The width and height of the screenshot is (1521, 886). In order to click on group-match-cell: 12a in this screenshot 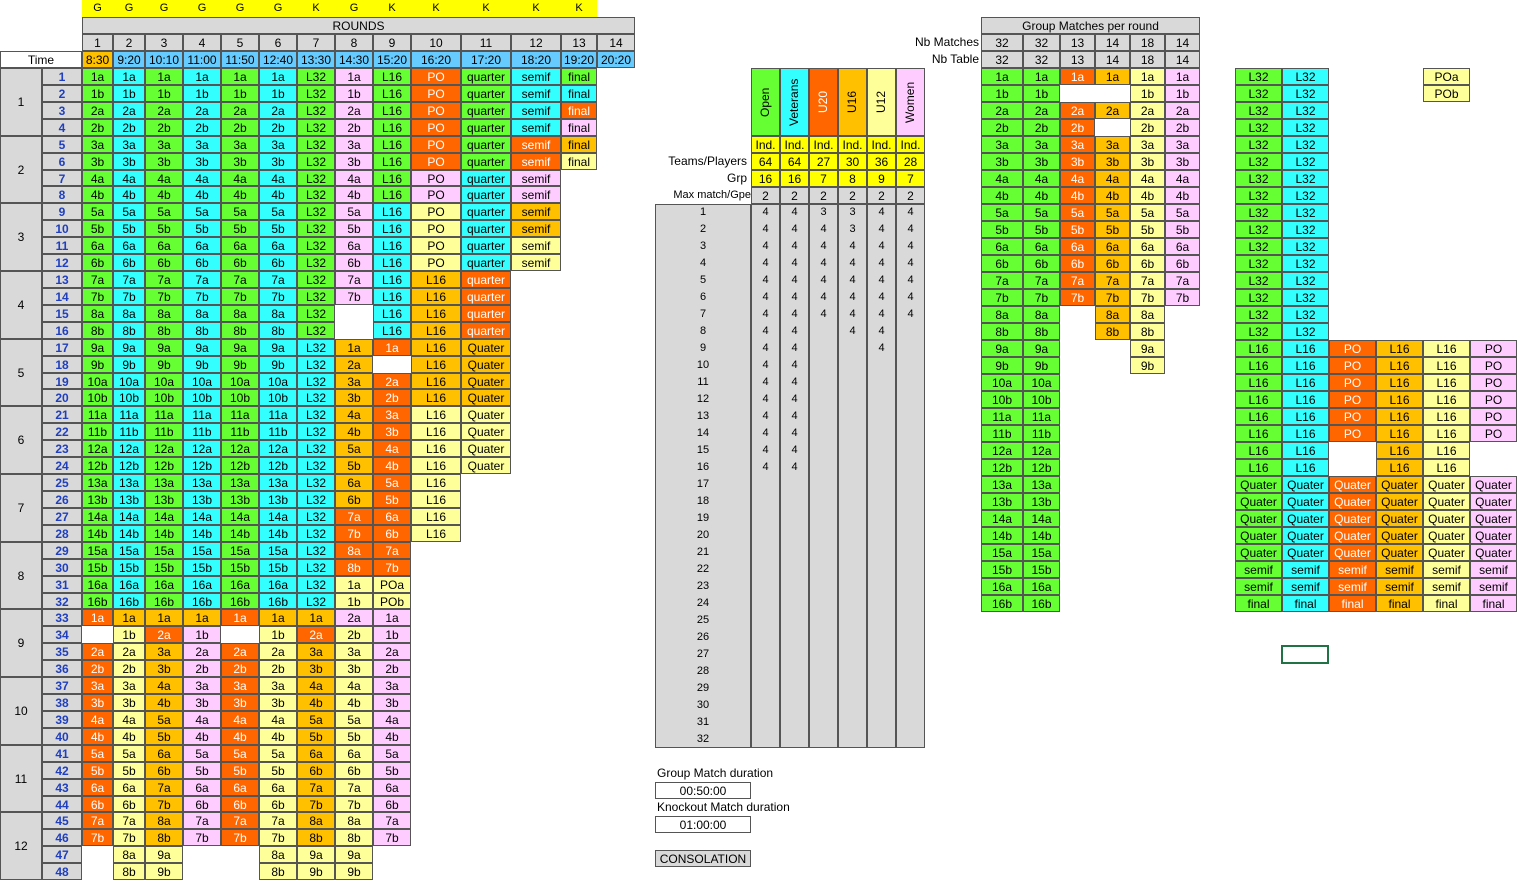, I will do `click(1002, 450)`.